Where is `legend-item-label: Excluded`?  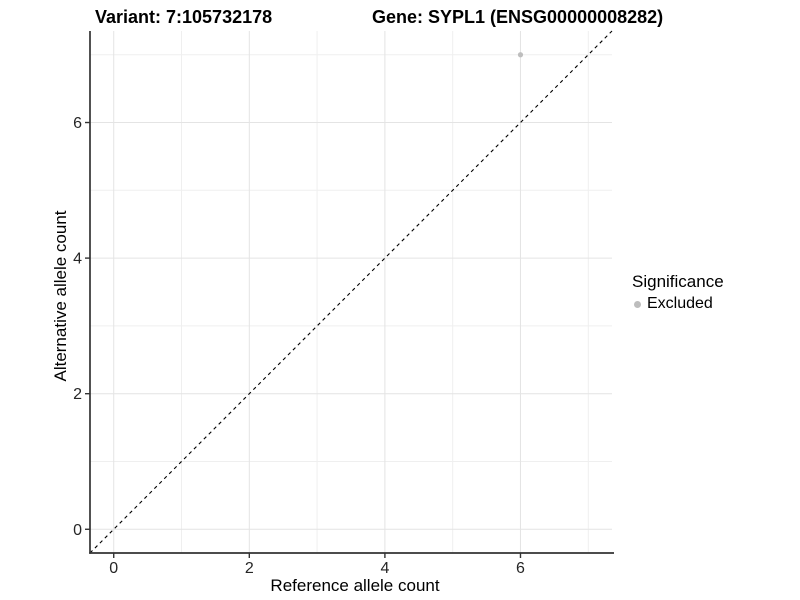
legend-item-label: Excluded is located at coordinates (680, 303).